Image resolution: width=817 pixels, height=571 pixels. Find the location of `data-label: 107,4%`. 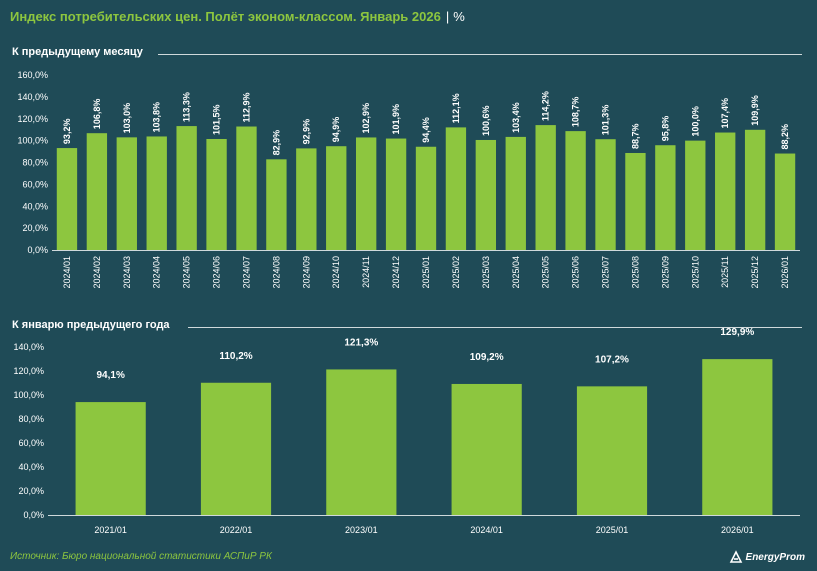

data-label: 107,4% is located at coordinates (725, 113).